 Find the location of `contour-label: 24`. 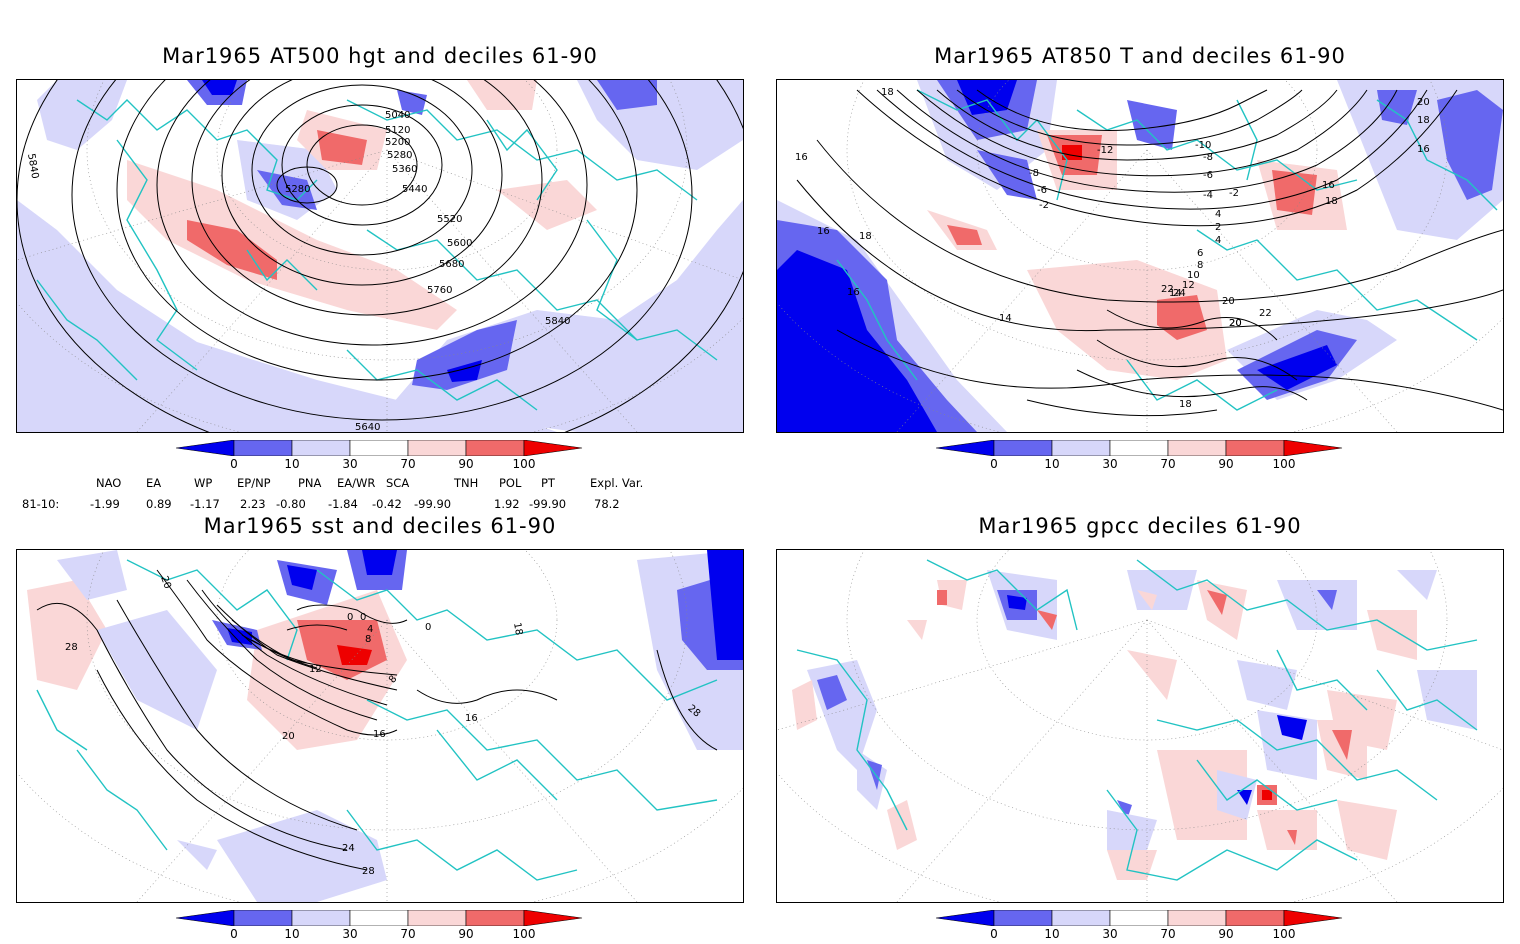

contour-label: 24 is located at coordinates (348, 848).